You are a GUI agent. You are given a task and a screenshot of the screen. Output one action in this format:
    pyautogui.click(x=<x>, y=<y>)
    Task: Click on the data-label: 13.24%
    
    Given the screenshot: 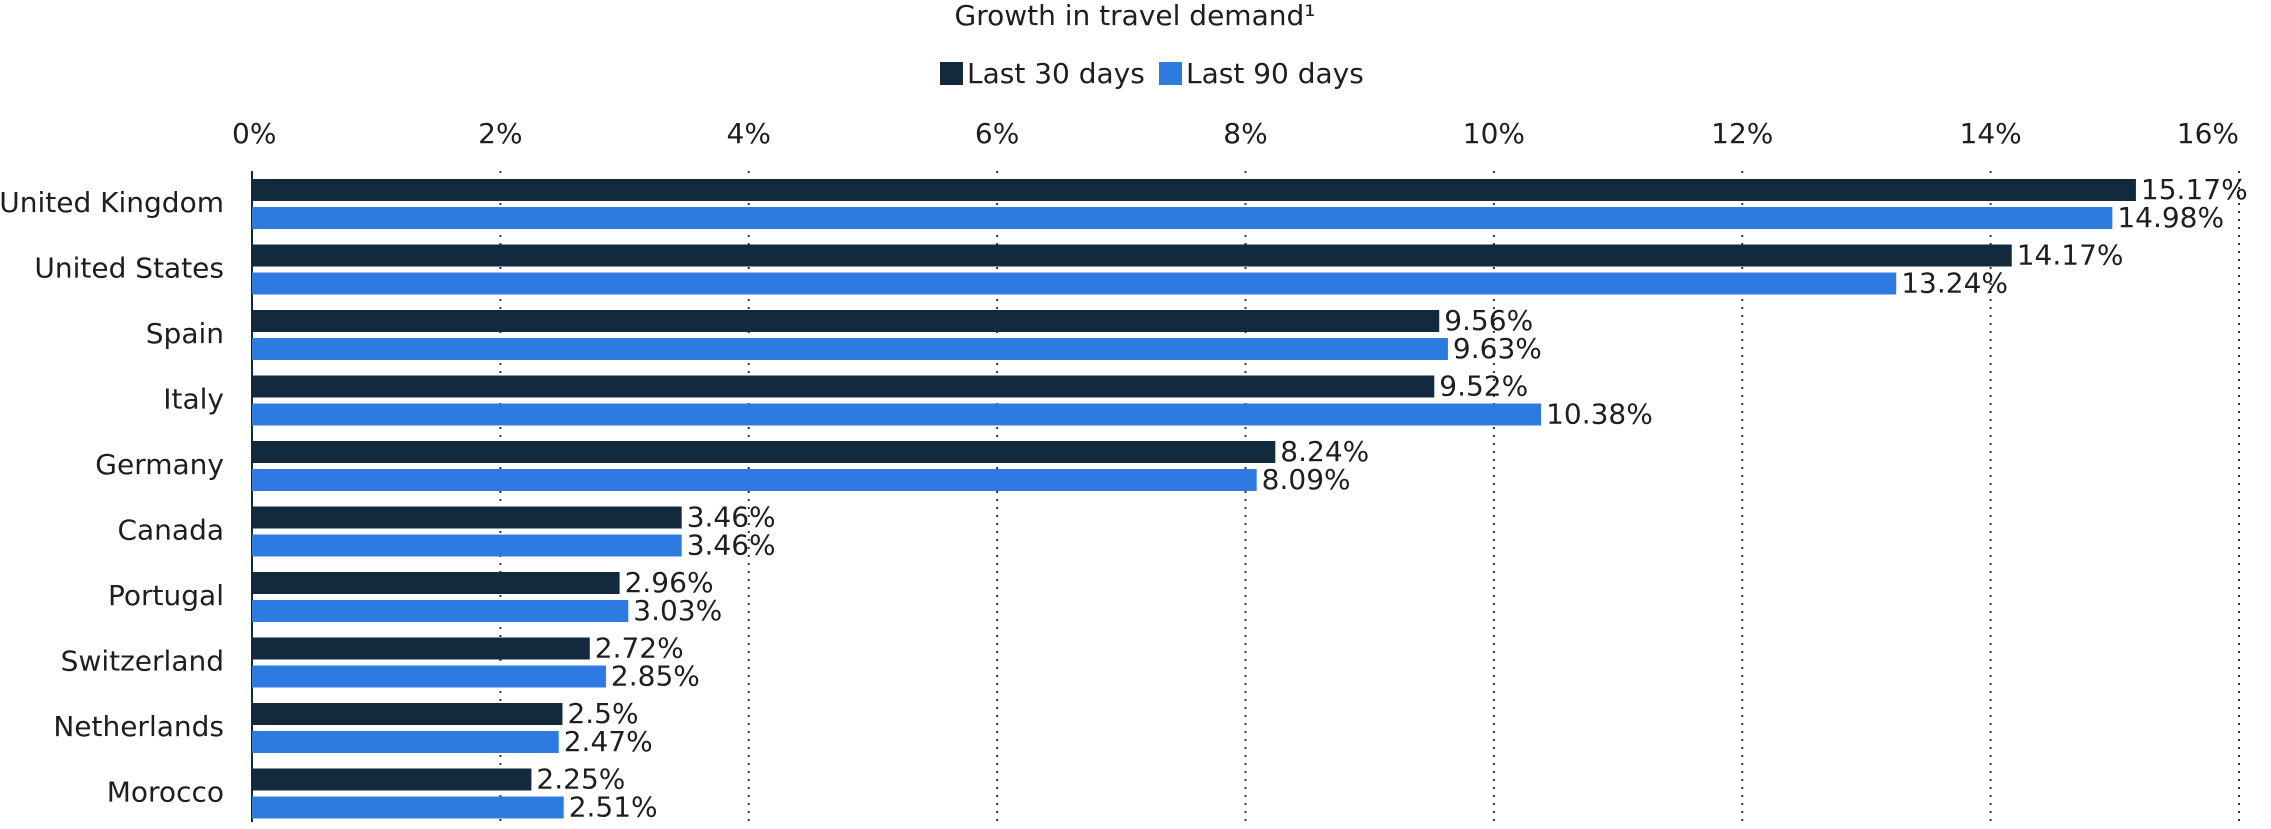 What is the action you would take?
    pyautogui.click(x=1954, y=283)
    